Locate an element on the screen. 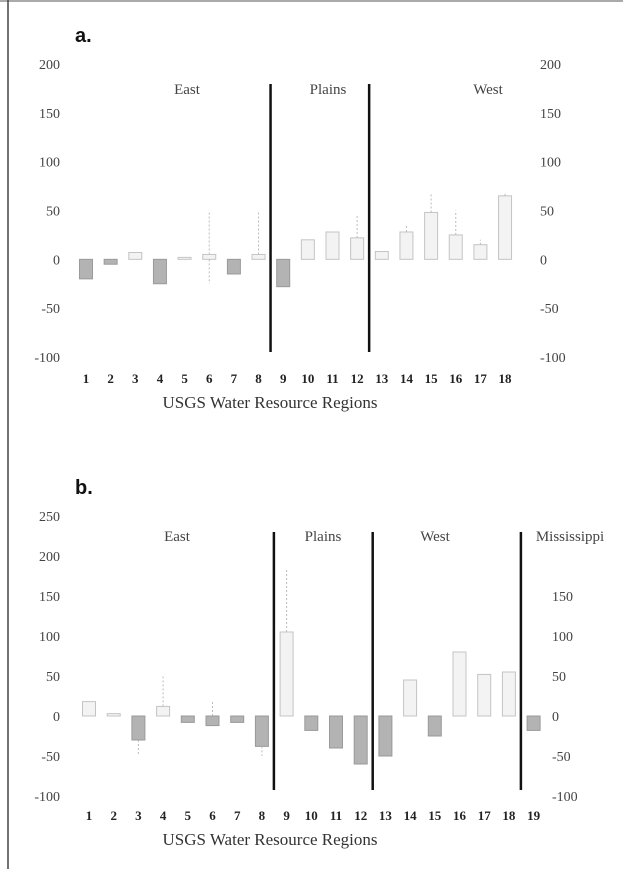  panel-label: a. is located at coordinates (83, 36).